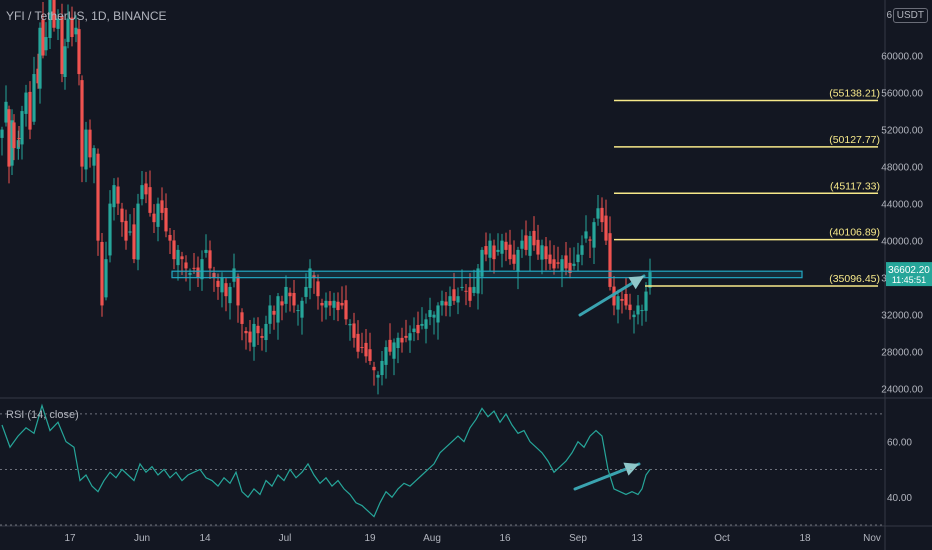  I want to click on price-tick-label: 32000.00, so click(902, 316).